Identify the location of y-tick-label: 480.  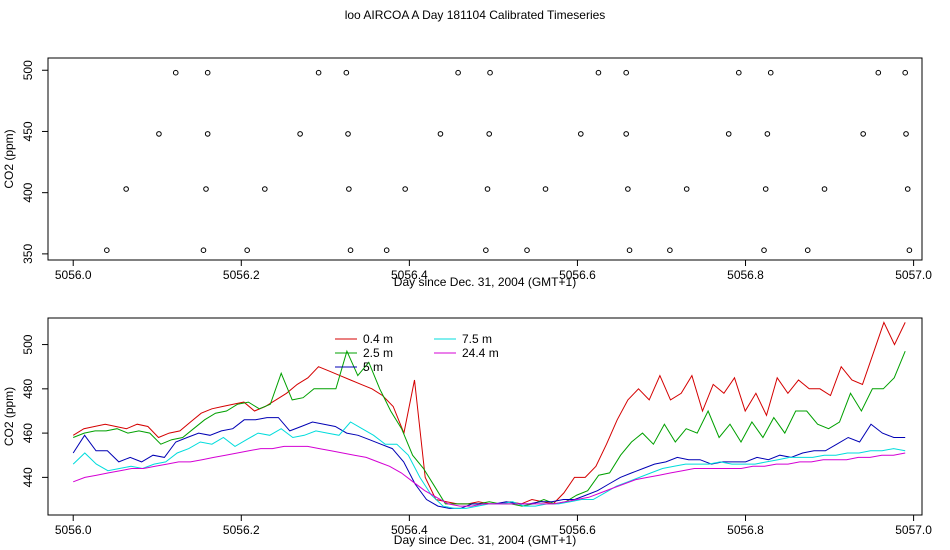
(28, 388).